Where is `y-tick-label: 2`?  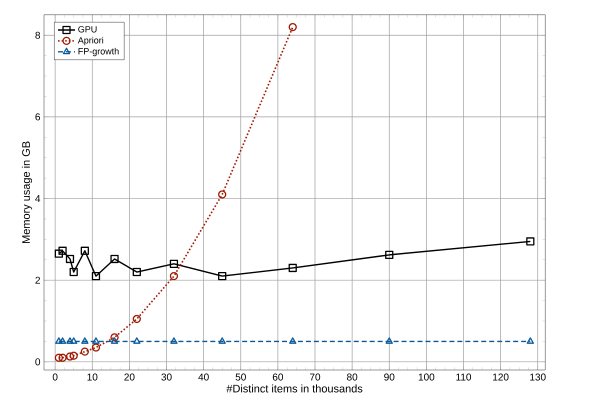
y-tick-label: 2 is located at coordinates (37, 280).